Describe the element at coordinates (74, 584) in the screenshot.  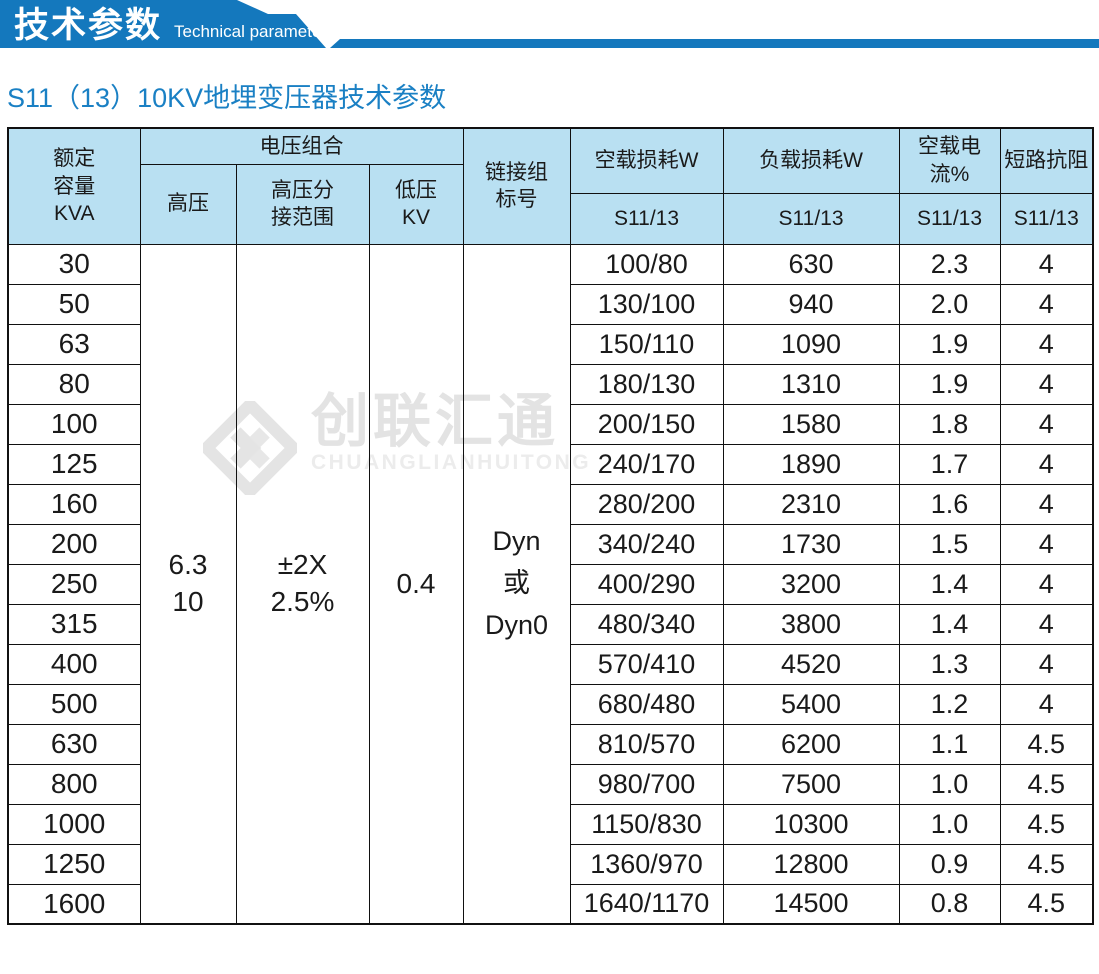
I see `cell-kva: 250` at that location.